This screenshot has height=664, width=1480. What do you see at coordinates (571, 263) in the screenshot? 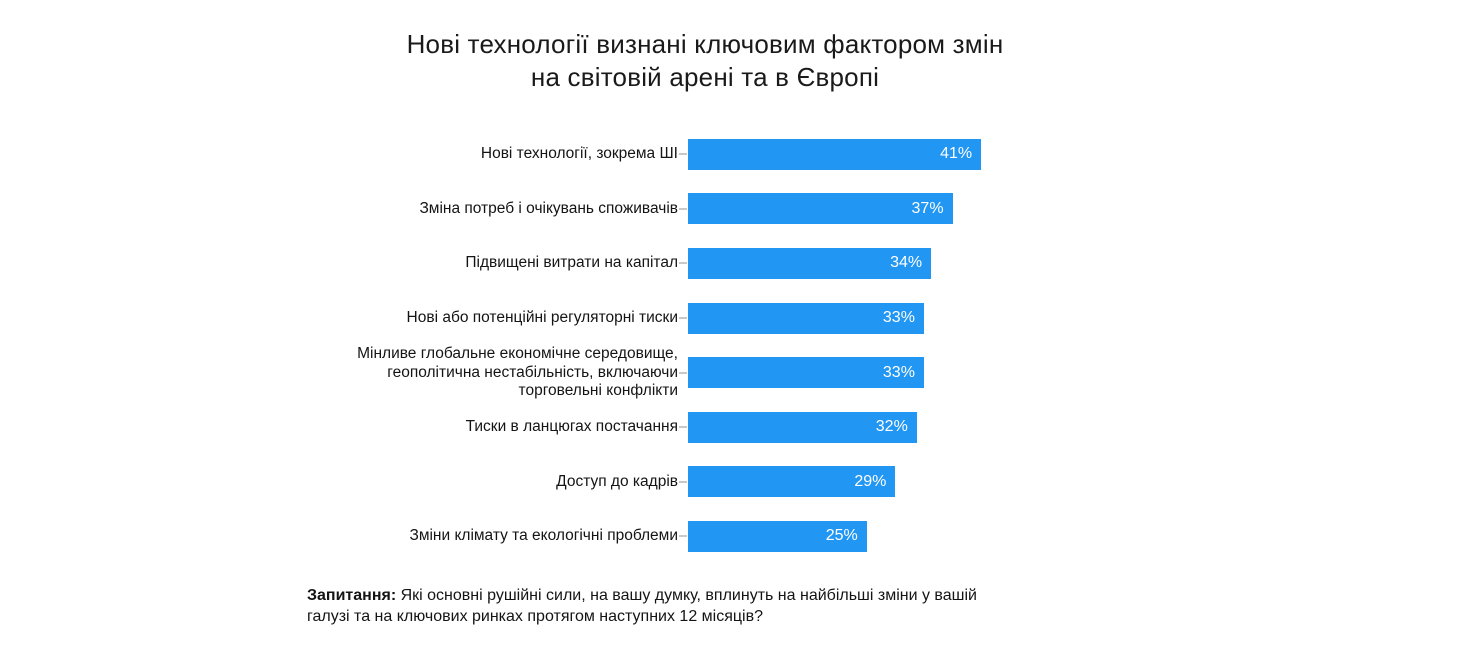
I see `category-label: Підвищені витрати на капітал` at bounding box center [571, 263].